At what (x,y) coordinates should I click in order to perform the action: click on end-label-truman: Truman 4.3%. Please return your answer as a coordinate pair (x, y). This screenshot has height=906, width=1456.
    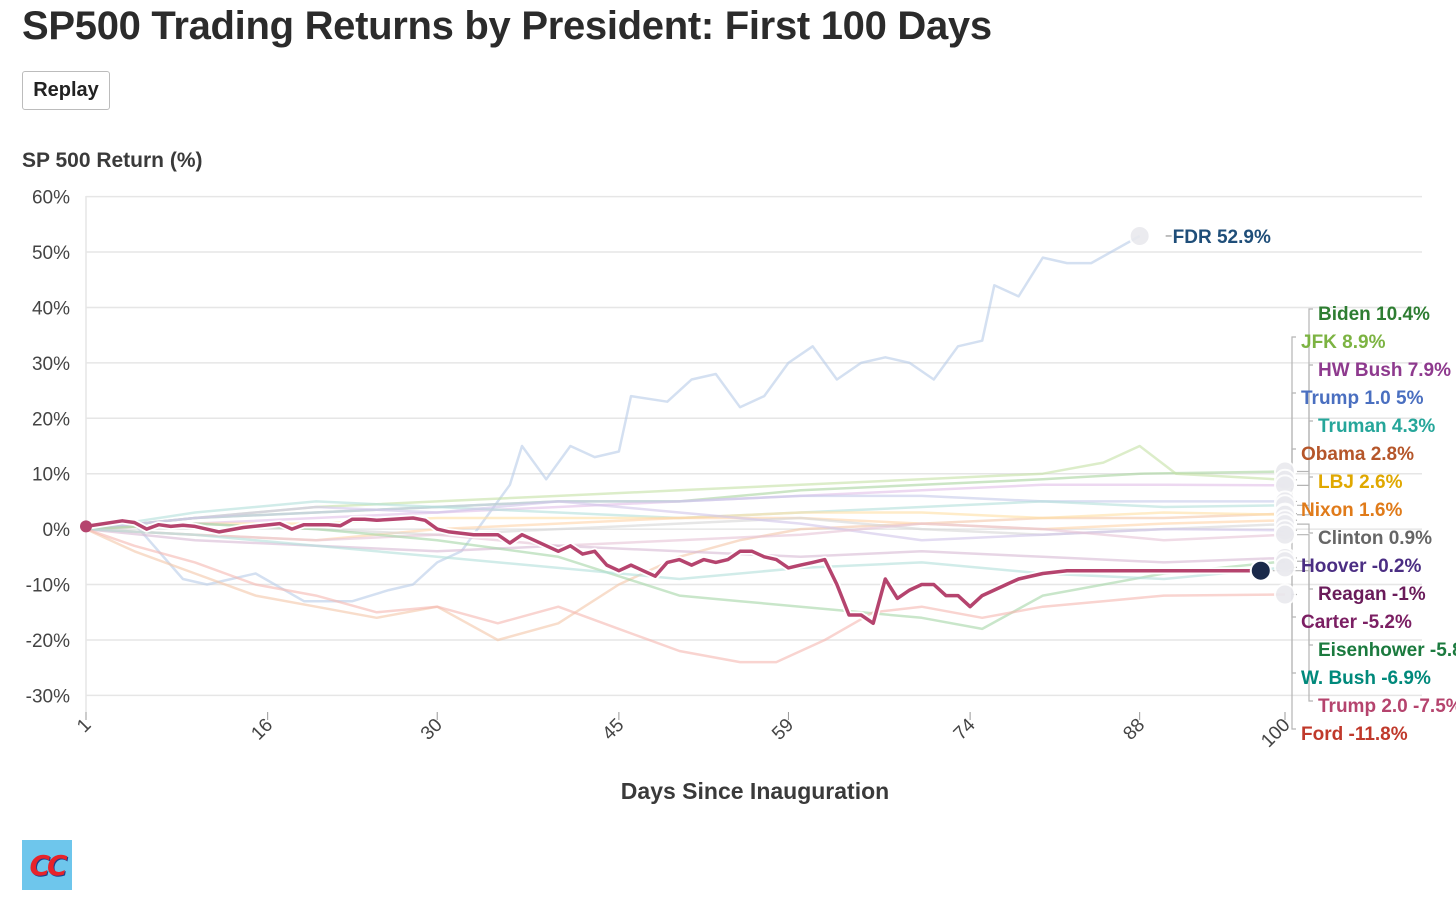
    Looking at the image, I should click on (1376, 426).